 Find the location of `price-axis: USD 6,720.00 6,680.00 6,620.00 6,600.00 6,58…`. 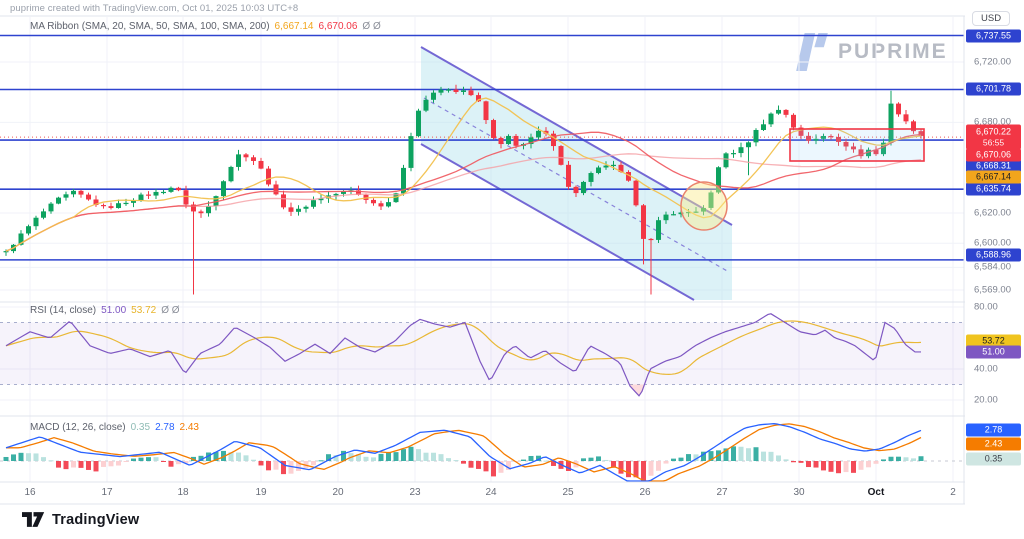

price-axis: USD 6,720.00 6,680.00 6,620.00 6,600.00 6,58… is located at coordinates (994, 253).